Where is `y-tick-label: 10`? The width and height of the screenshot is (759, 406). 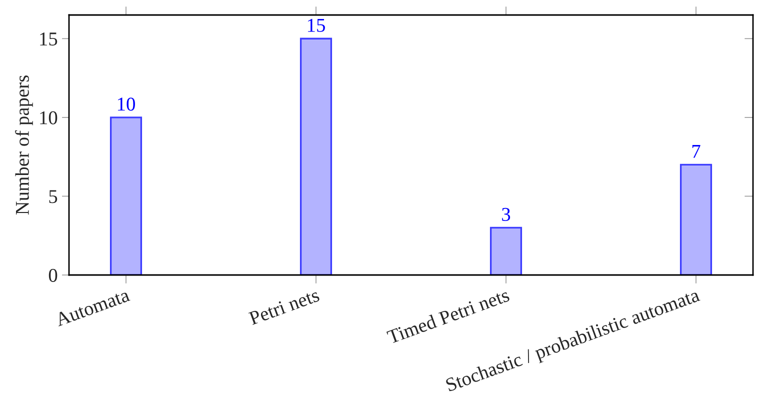 y-tick-label: 10 is located at coordinates (49, 117).